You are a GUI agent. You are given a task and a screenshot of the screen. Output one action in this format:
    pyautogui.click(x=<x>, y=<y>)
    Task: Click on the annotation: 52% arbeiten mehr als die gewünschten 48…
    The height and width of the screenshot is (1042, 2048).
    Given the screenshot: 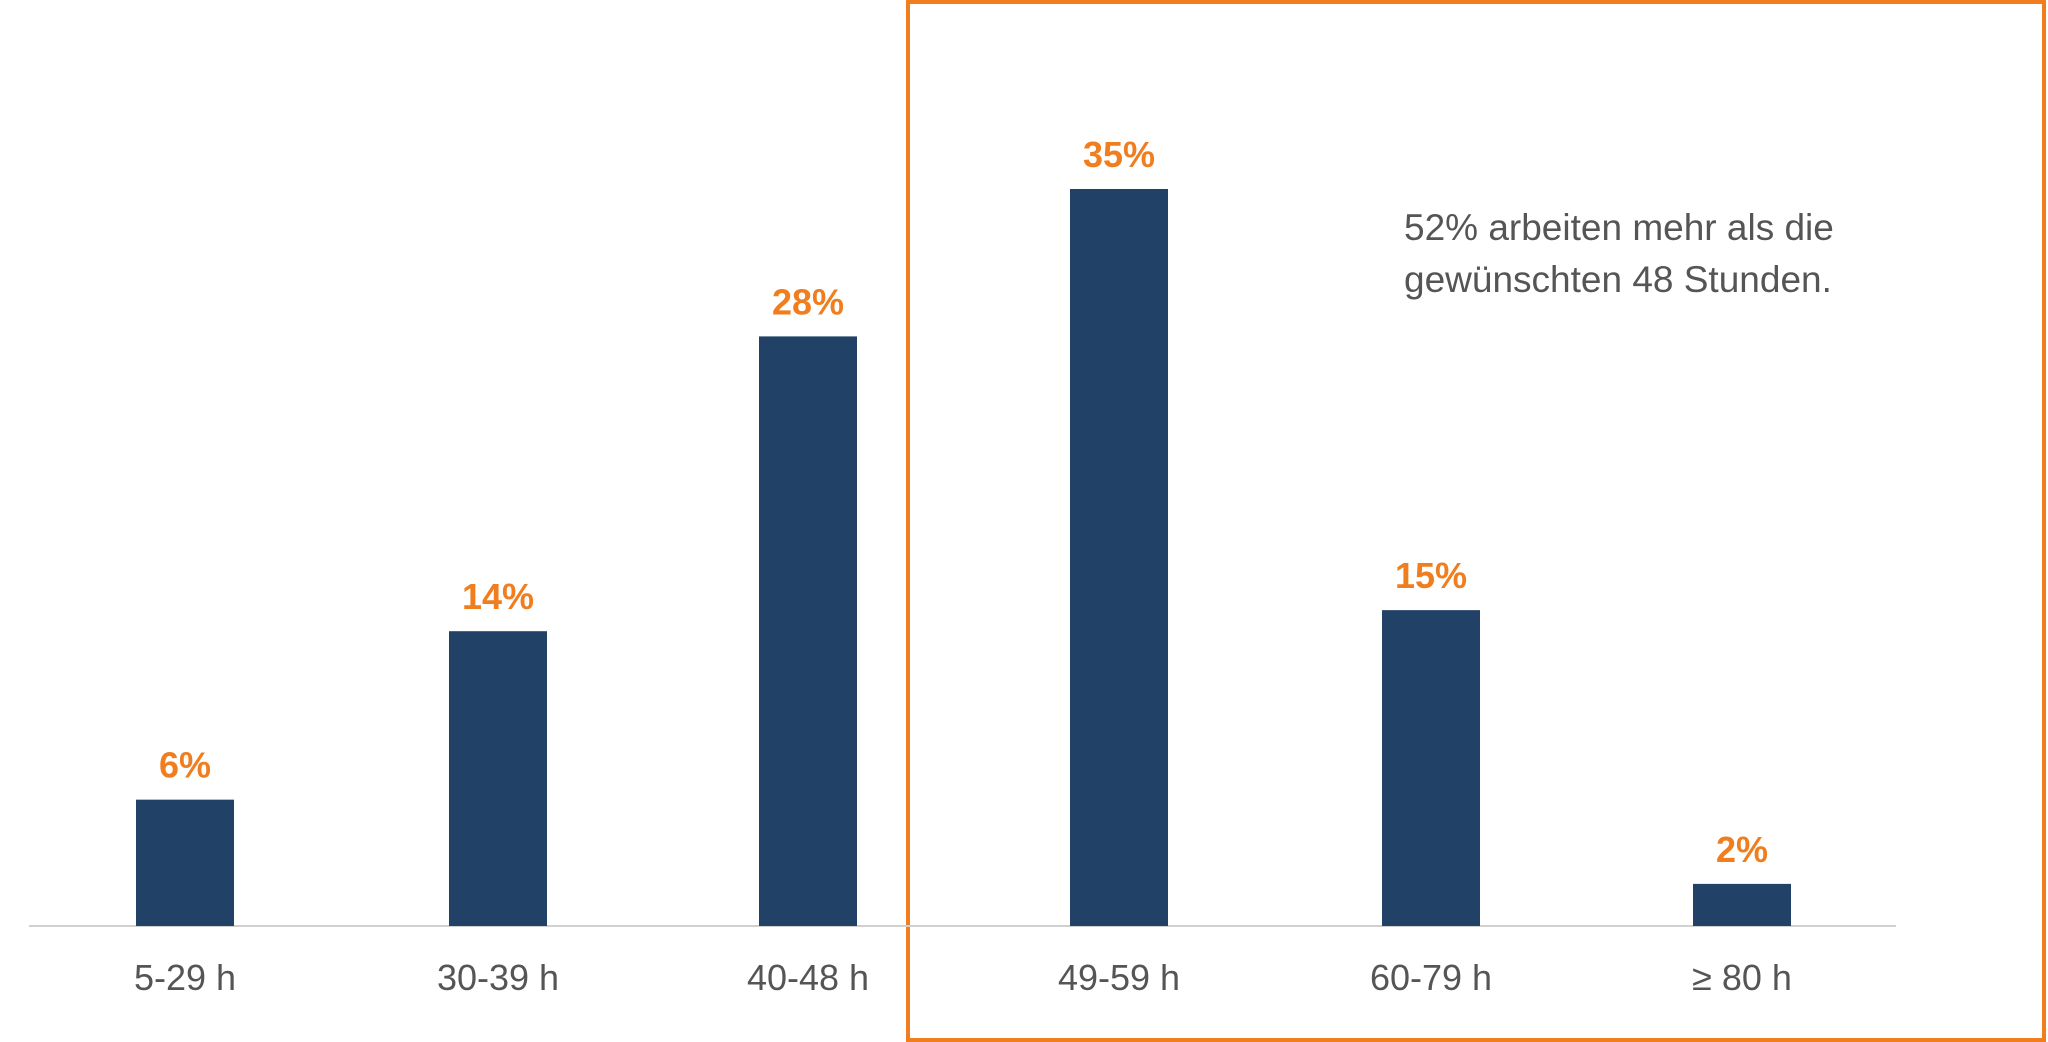 What is the action you would take?
    pyautogui.click(x=1619, y=254)
    